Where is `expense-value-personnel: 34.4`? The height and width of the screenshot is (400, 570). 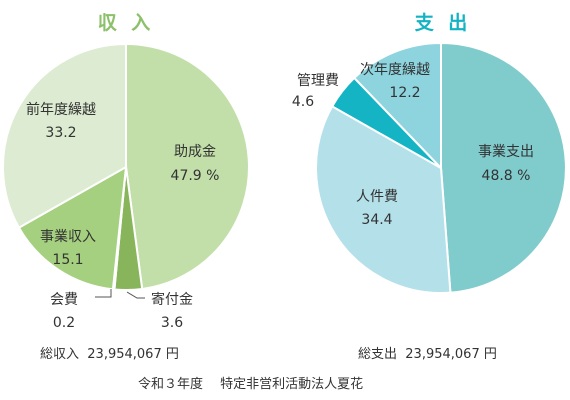 expense-value-personnel: 34.4 is located at coordinates (376, 220).